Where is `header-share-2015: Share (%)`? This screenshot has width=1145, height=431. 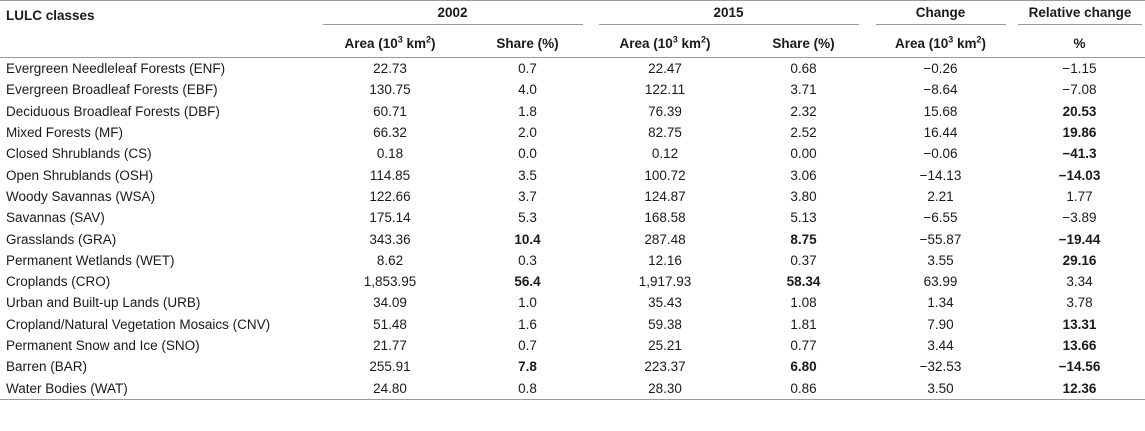 header-share-2015: Share (%) is located at coordinates (803, 43).